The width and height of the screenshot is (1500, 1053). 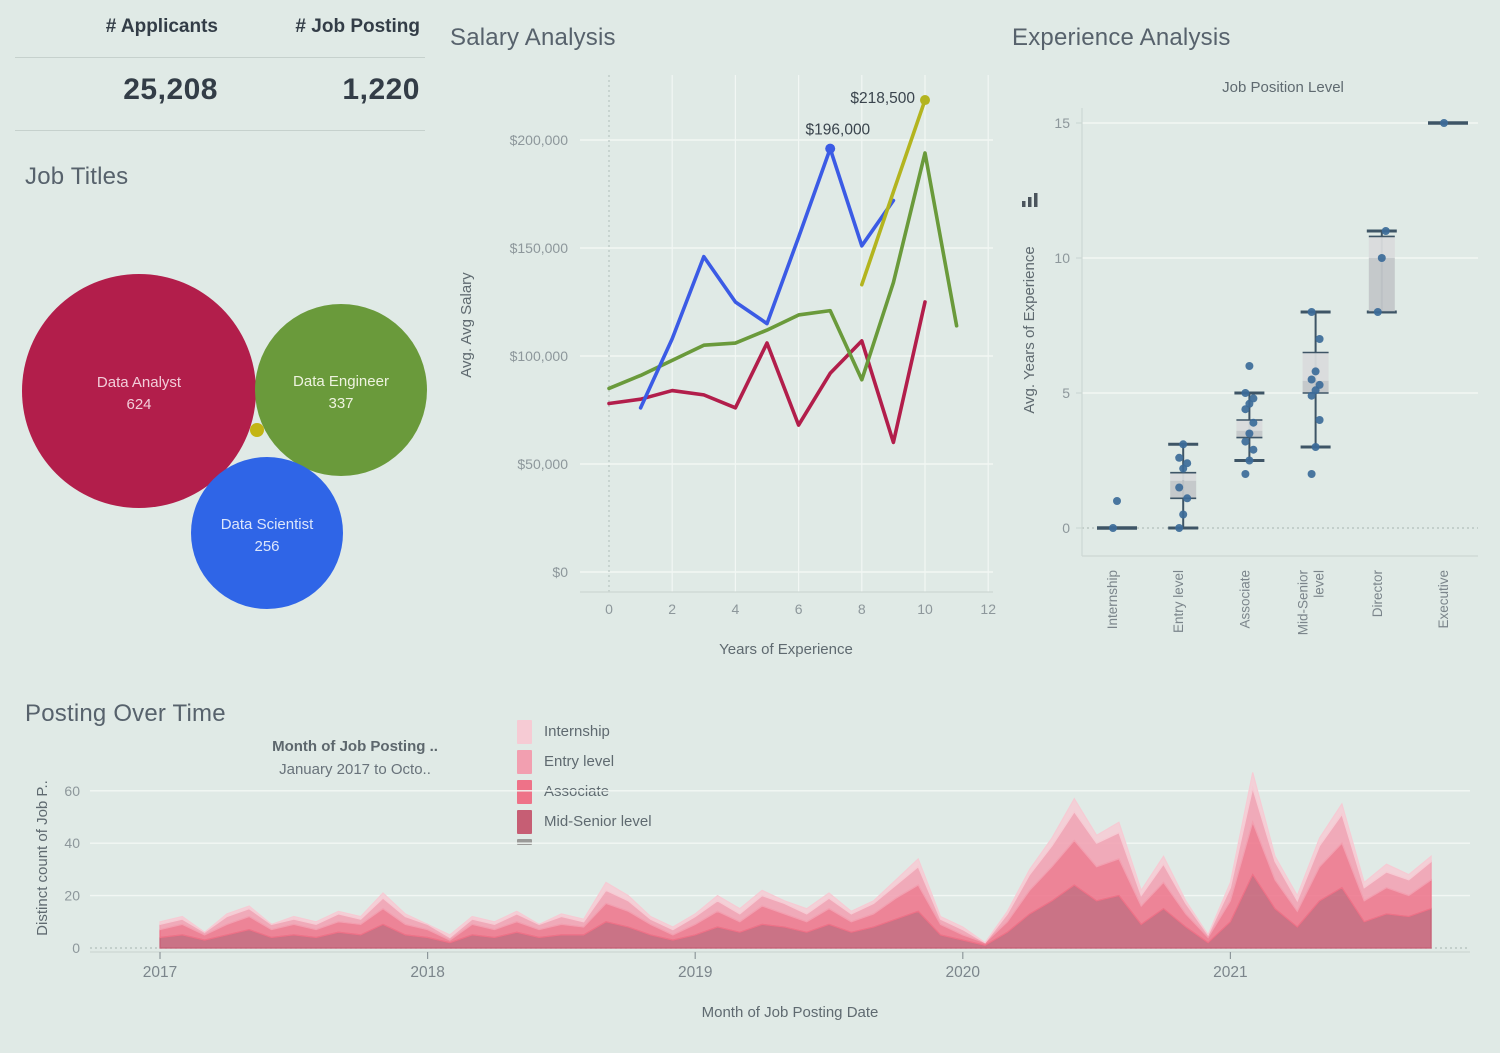 What do you see at coordinates (1444, 123) in the screenshot?
I see `box-point-executive` at bounding box center [1444, 123].